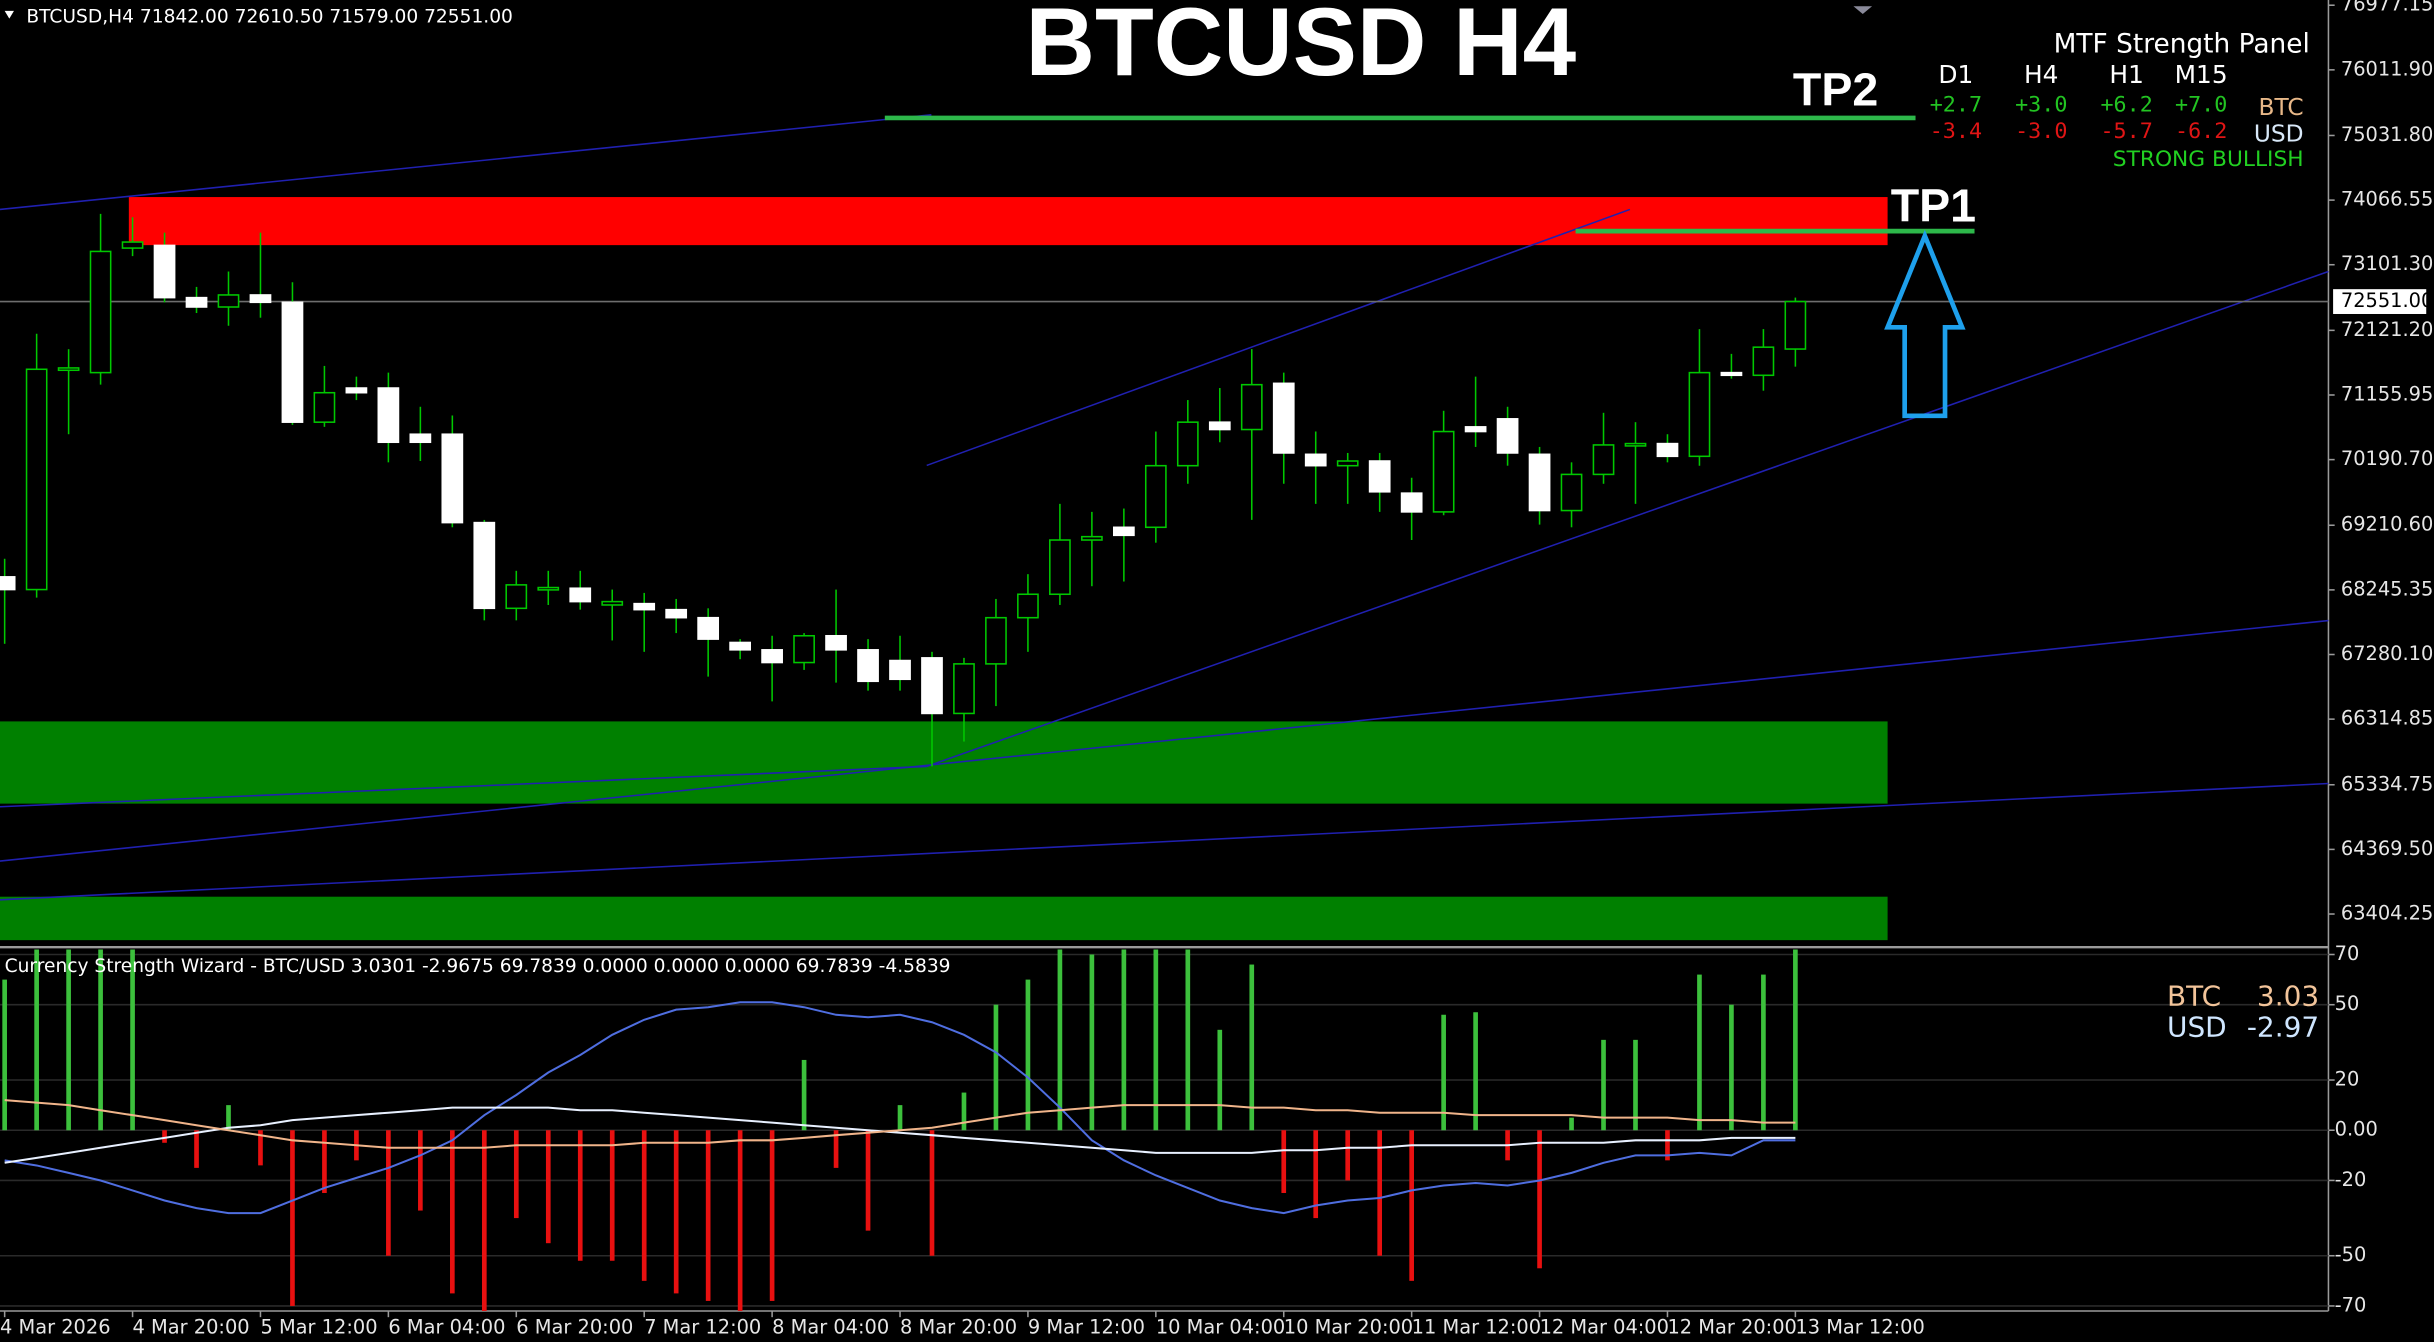 This screenshot has width=2434, height=1342. I want to click on panel-value: +7.0, so click(2201, 105).